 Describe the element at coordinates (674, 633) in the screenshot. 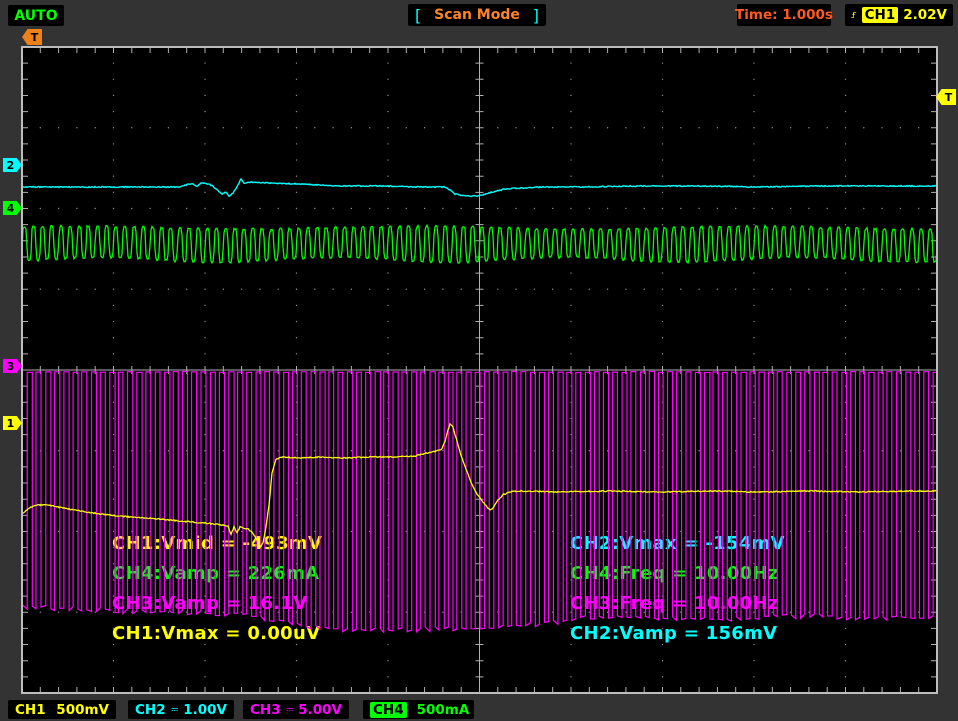

I see `measurement-ch2-vamp: CH2:Vamp = 156mV` at that location.